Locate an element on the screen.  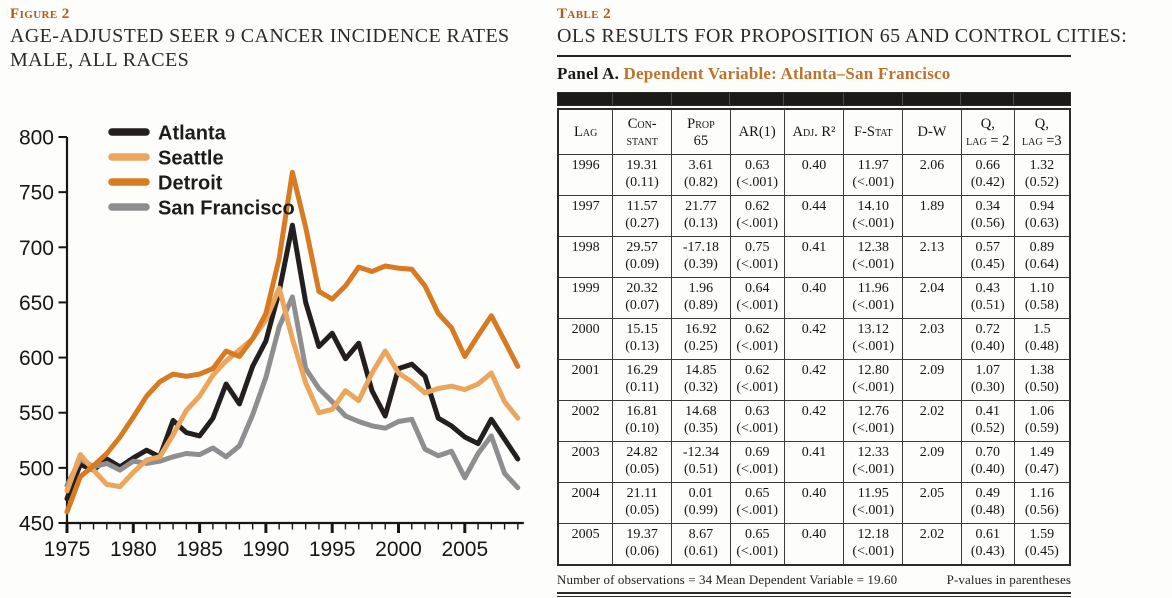
cell-value: 0.72 (0.40) is located at coordinates (987, 339).